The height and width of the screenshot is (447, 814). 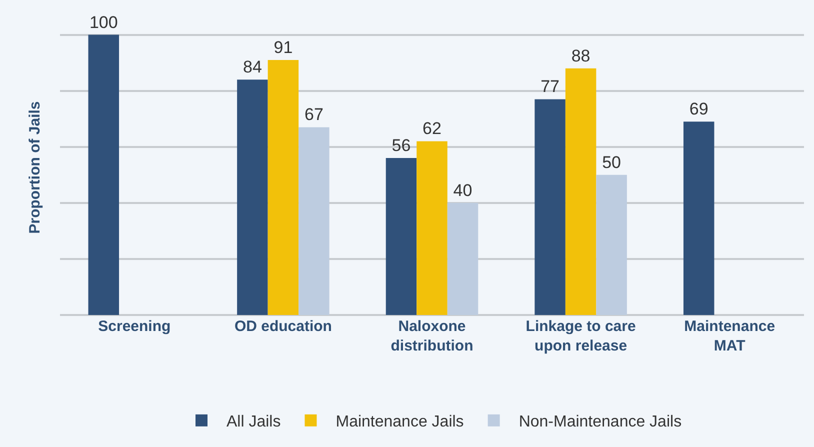 I want to click on data-label: 77, so click(x=550, y=86).